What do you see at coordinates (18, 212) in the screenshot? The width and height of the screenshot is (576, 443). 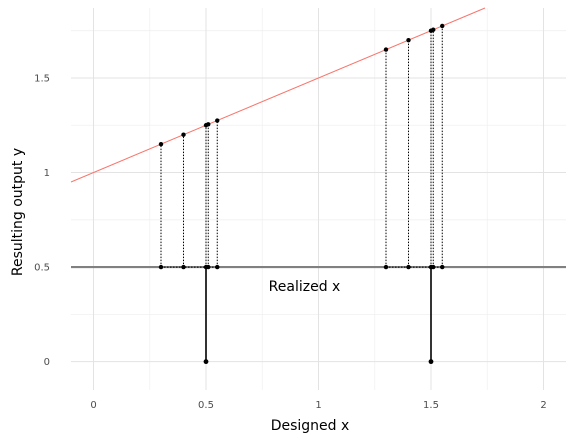 I see `y-axis-title: Resulting output y` at bounding box center [18, 212].